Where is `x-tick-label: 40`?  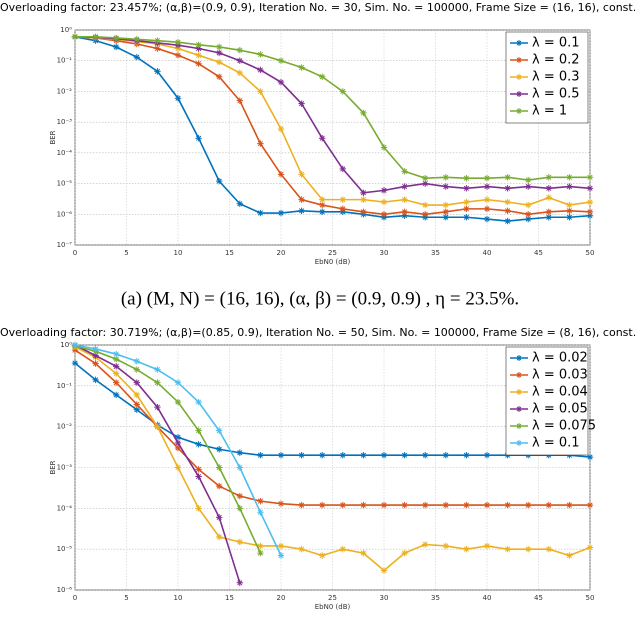 x-tick-label: 40 is located at coordinates (487, 253).